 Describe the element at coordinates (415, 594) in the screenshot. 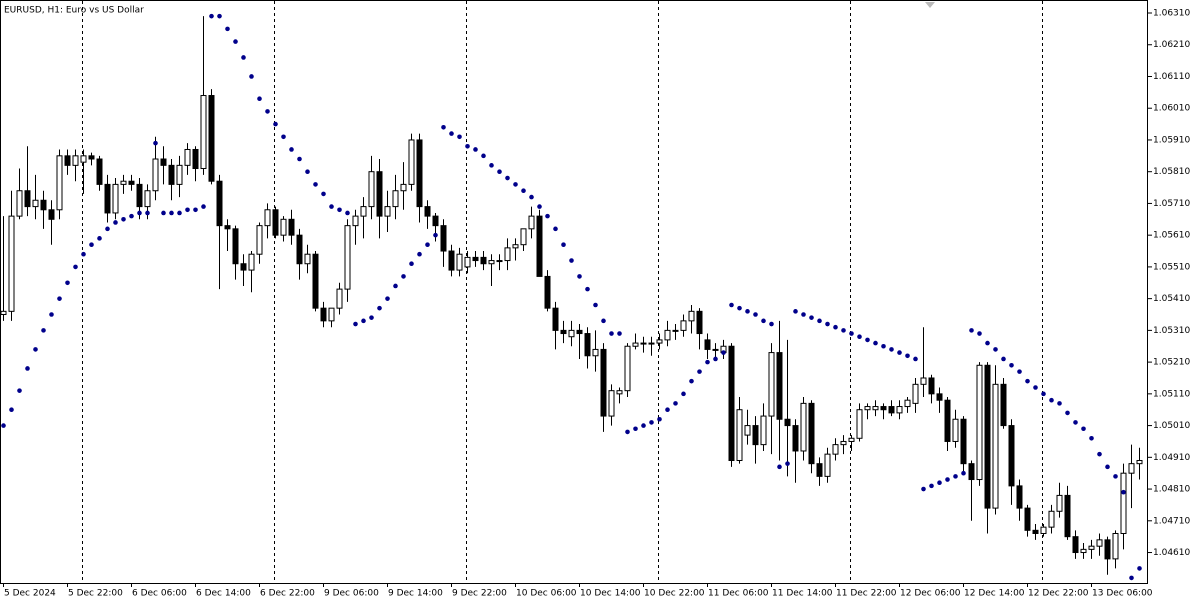

I see `x-tick-label: 9 Dec 14:00` at that location.